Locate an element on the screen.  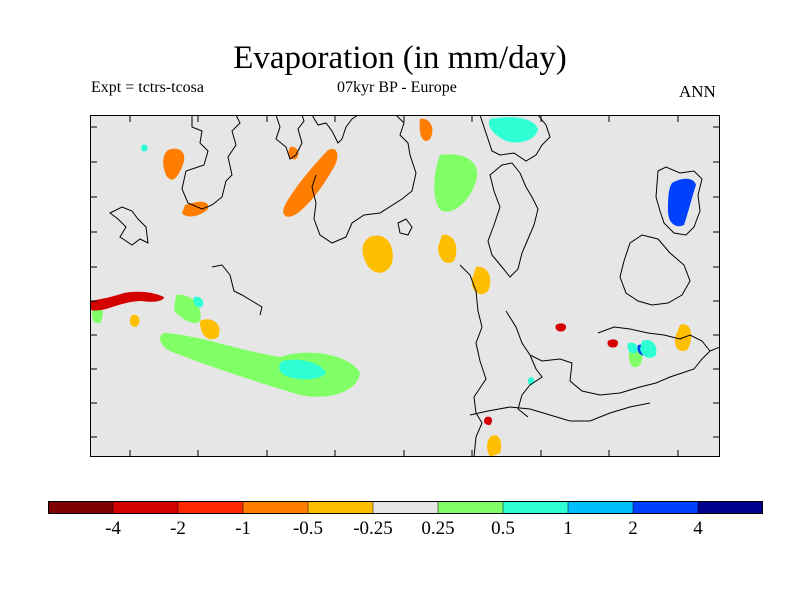
colorbar-frame is located at coordinates (405, 507).